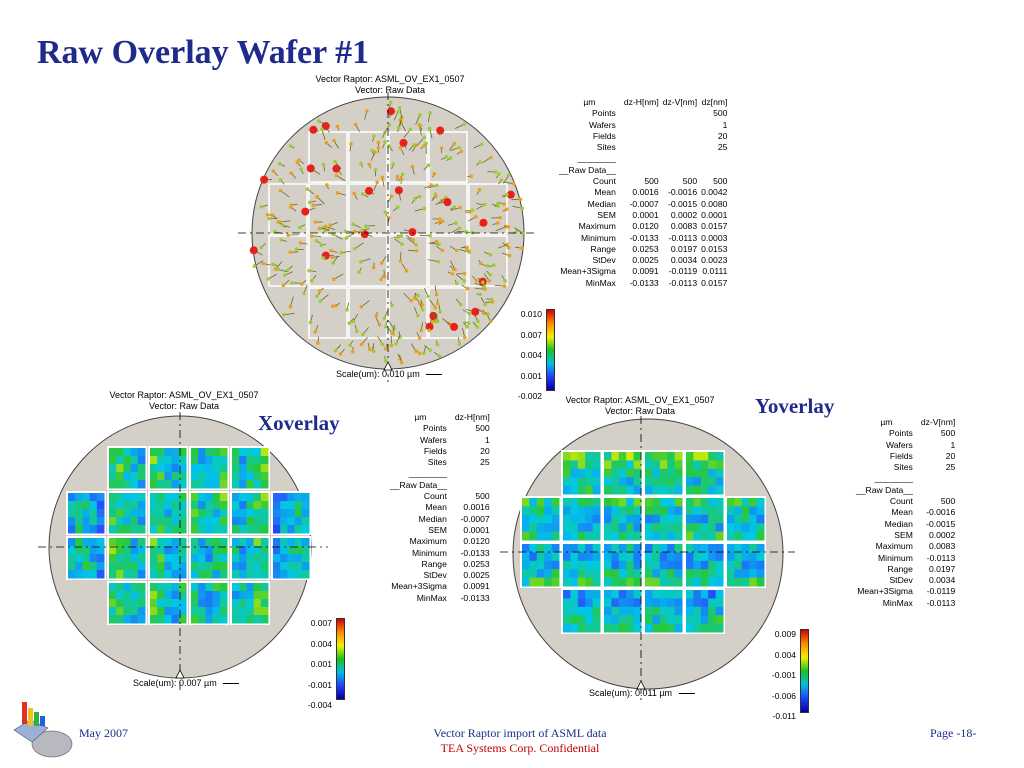 This screenshot has width=1024, height=768. I want to click on x-colorbar-ticks: 0.007 0.004 0.001 -0.001 -0.004, so click(317, 664).